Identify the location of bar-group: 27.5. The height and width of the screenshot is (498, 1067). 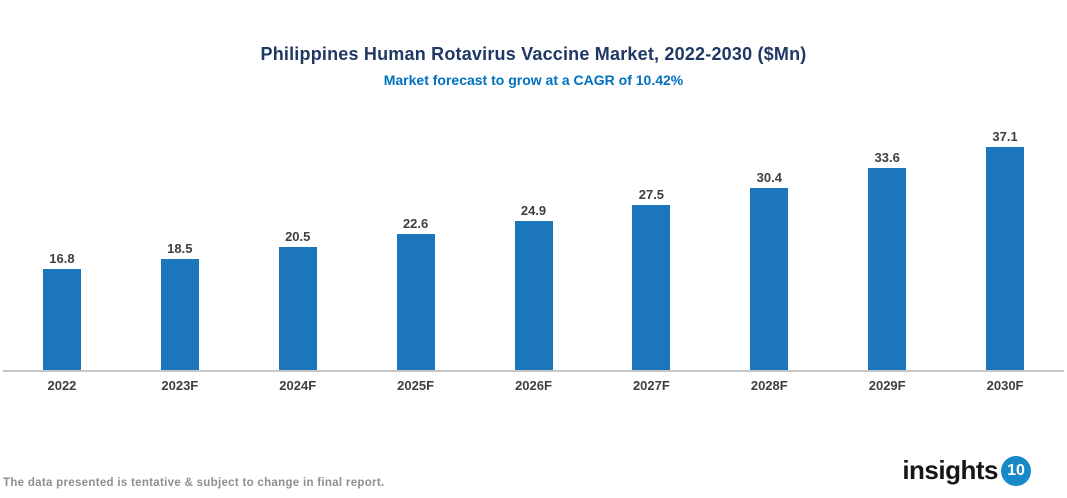
(651, 278).